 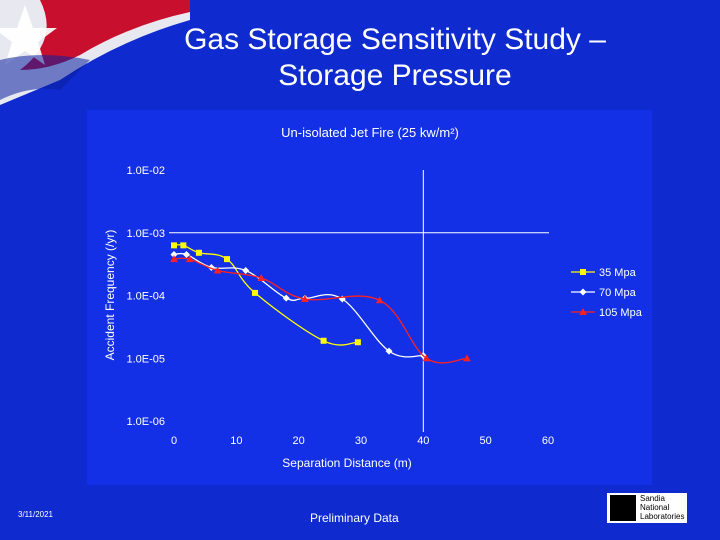 I want to click on slide-date: 3/11/2021, so click(x=35, y=514).